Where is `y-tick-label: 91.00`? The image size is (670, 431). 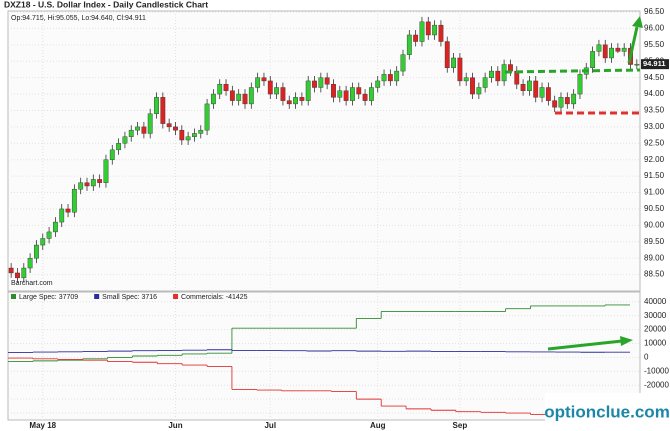
y-tick-label: 91.00 is located at coordinates (654, 192).